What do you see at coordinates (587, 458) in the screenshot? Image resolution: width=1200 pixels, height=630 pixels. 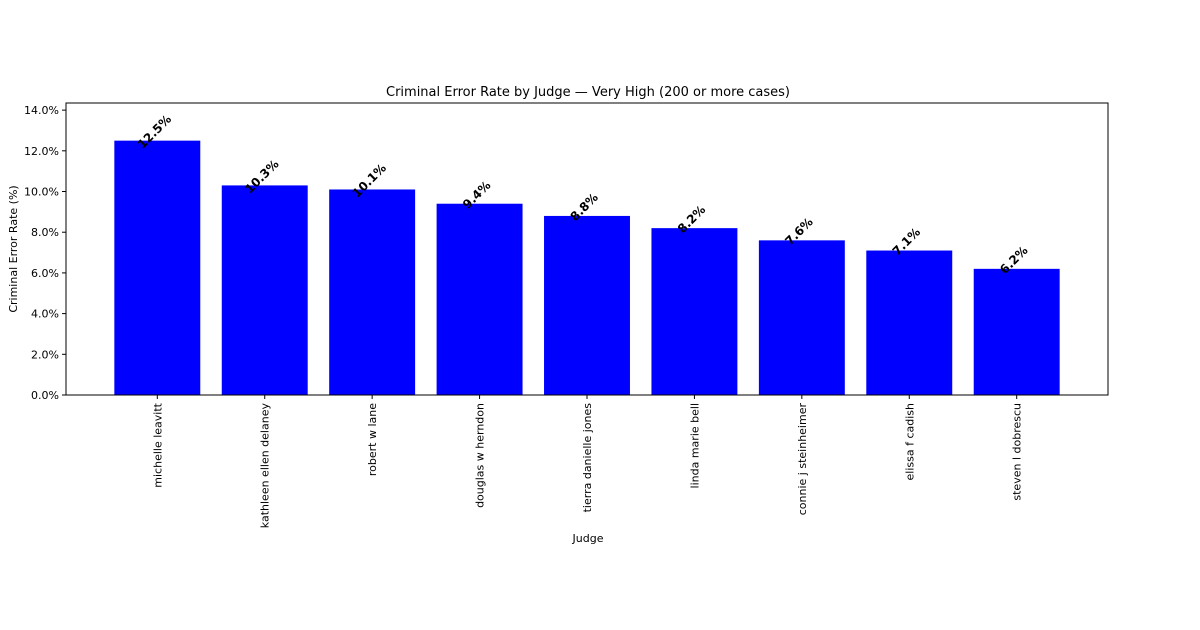 I see `x-tick-label: tierra danielle jones` at bounding box center [587, 458].